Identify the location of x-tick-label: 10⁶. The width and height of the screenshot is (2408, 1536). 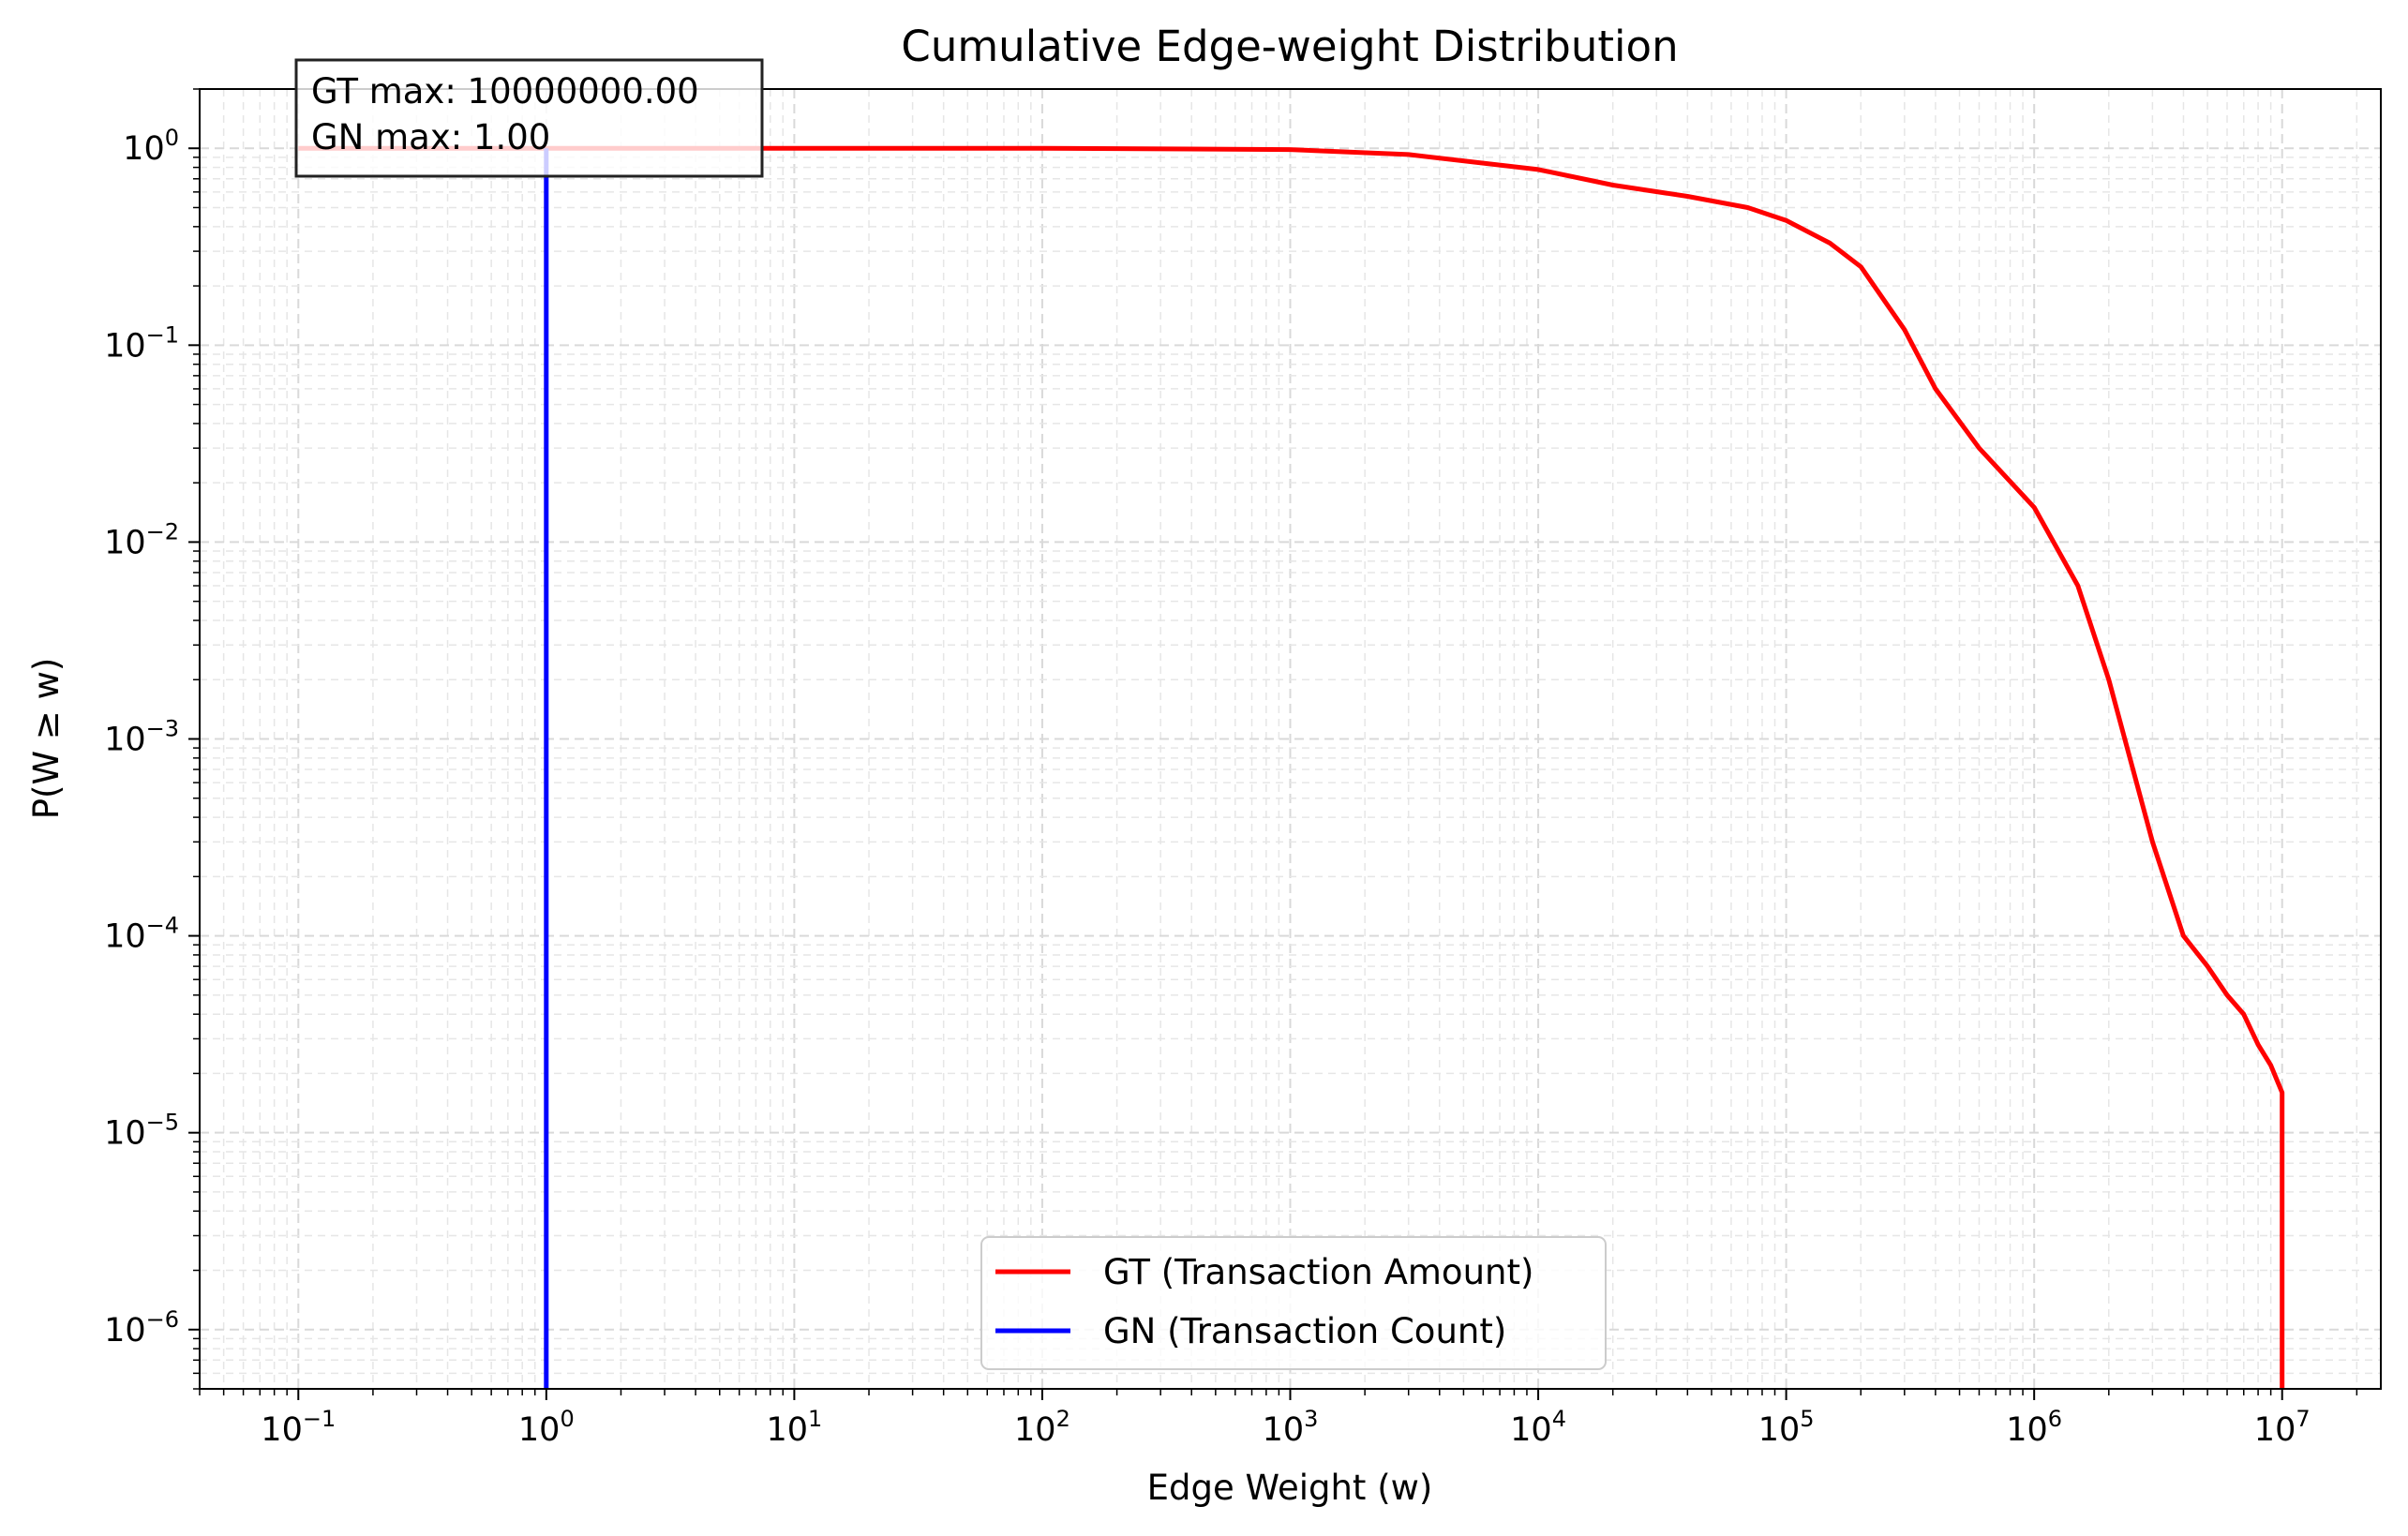
(2034, 1427).